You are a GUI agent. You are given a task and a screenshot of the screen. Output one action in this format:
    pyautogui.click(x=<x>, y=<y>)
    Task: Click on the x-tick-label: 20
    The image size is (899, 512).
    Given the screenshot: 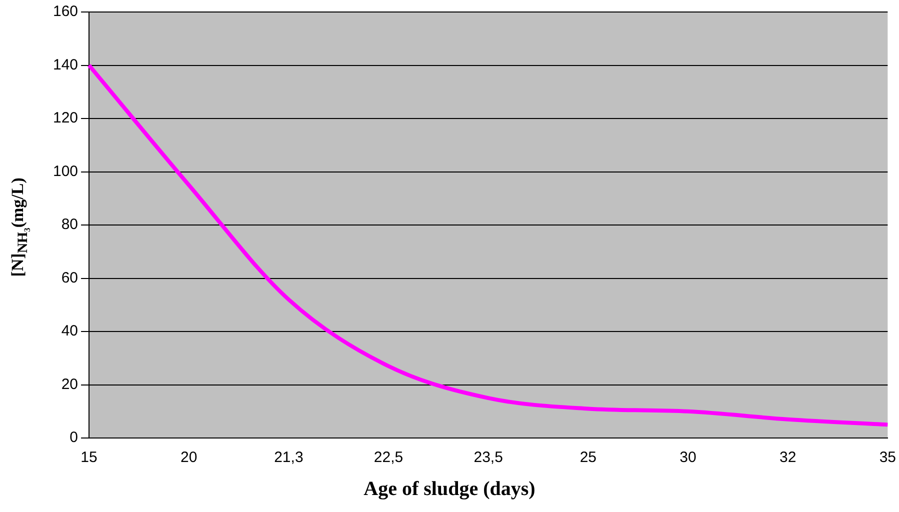 What is the action you would take?
    pyautogui.click(x=189, y=457)
    